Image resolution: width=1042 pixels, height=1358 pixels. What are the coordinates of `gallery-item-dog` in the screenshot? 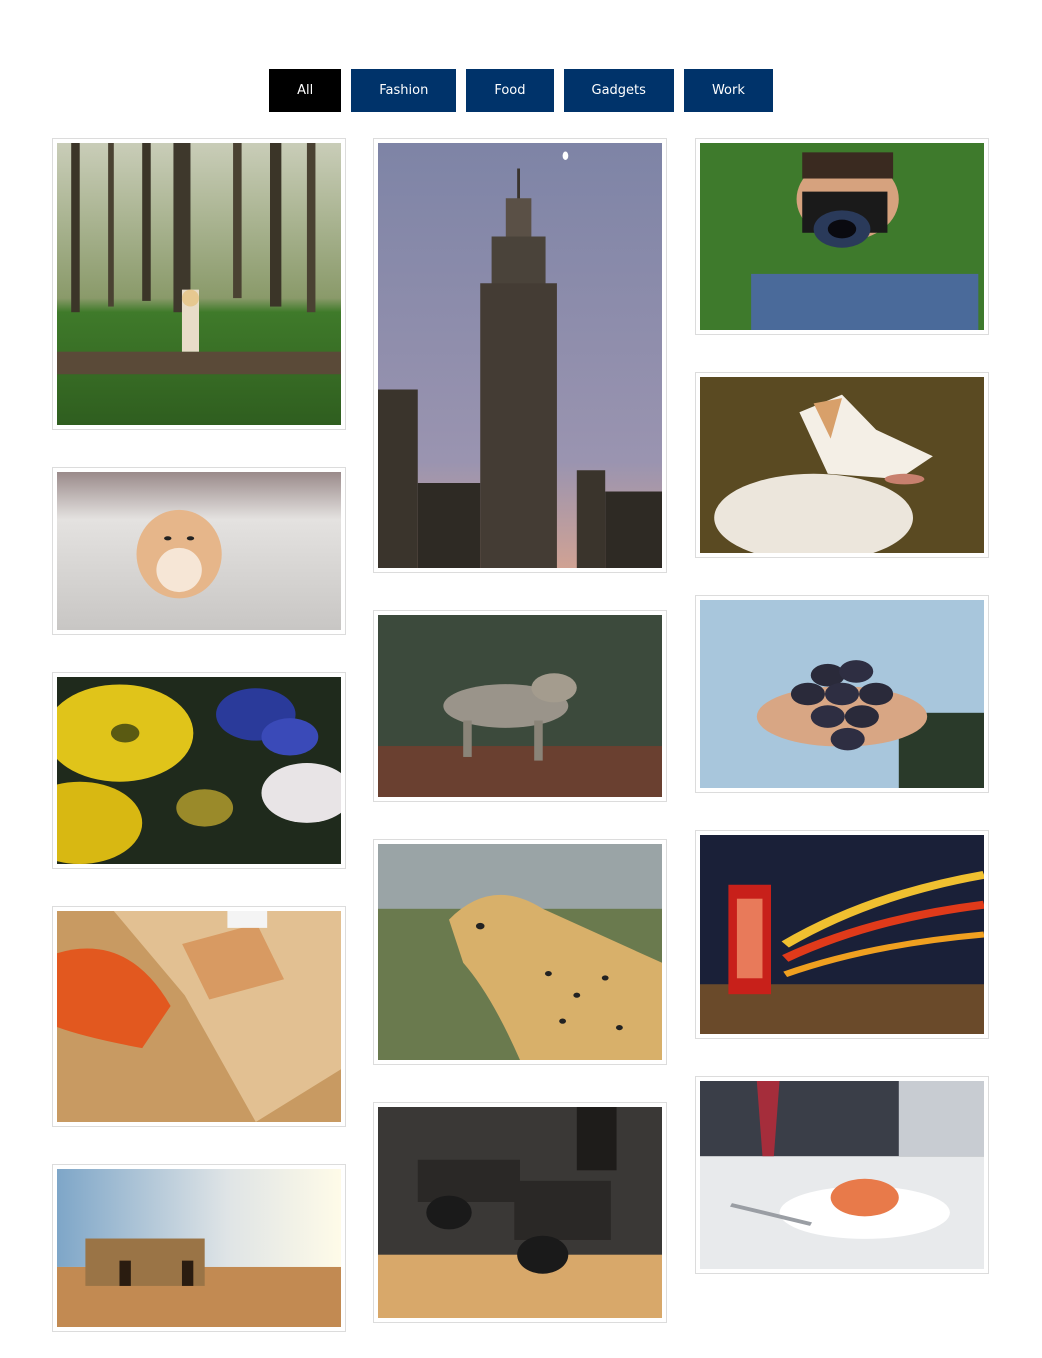 It's located at (842, 465).